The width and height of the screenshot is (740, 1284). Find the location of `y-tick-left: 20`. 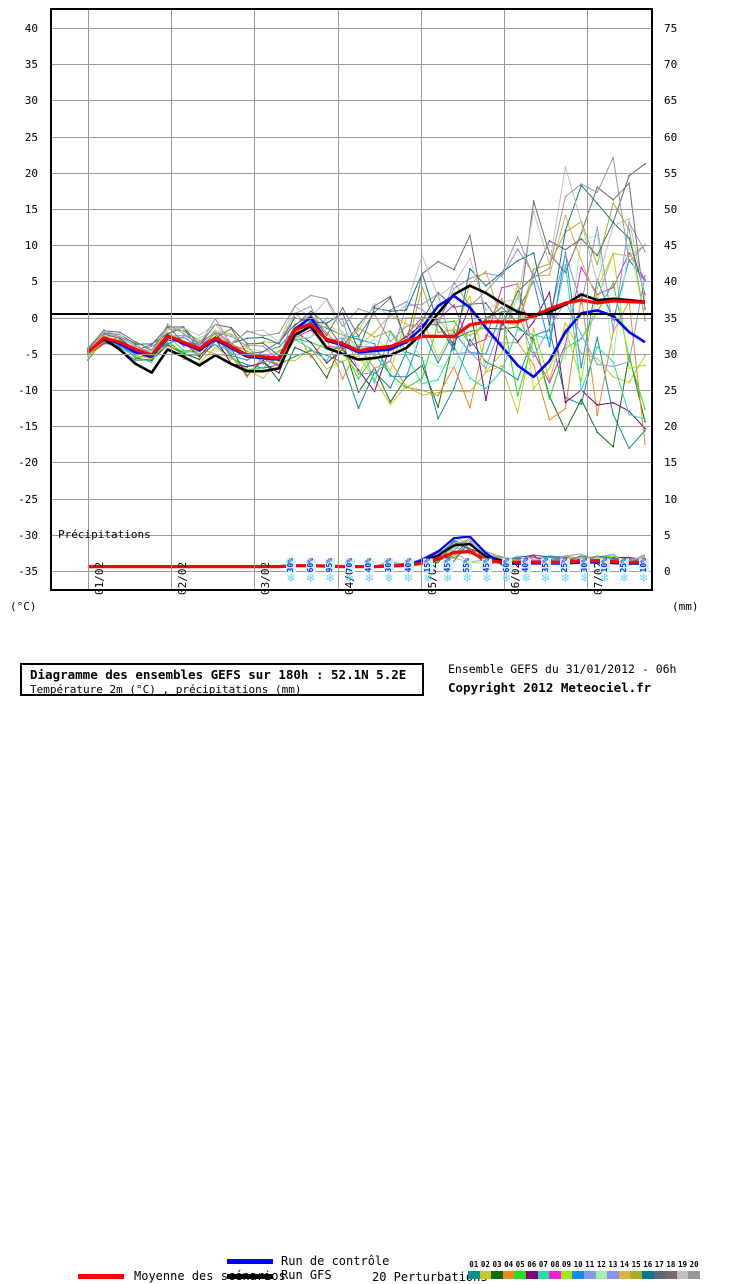

y-tick-left: 20 is located at coordinates (31, 173).